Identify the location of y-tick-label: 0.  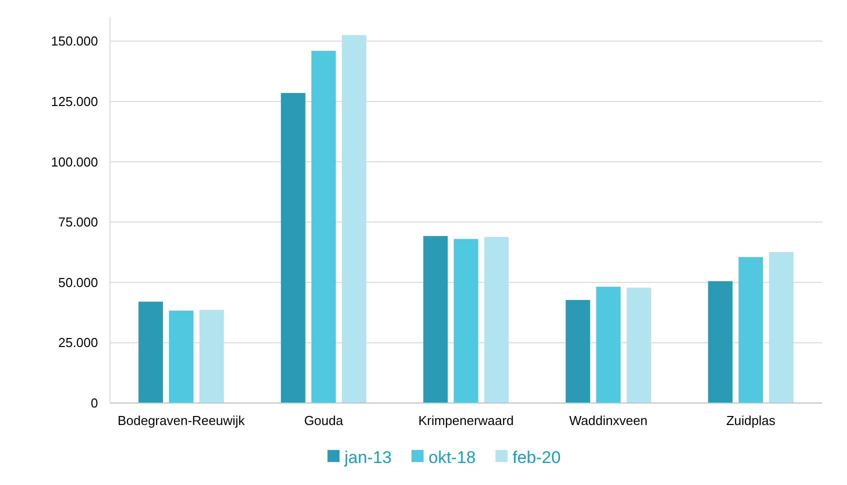
(94, 403).